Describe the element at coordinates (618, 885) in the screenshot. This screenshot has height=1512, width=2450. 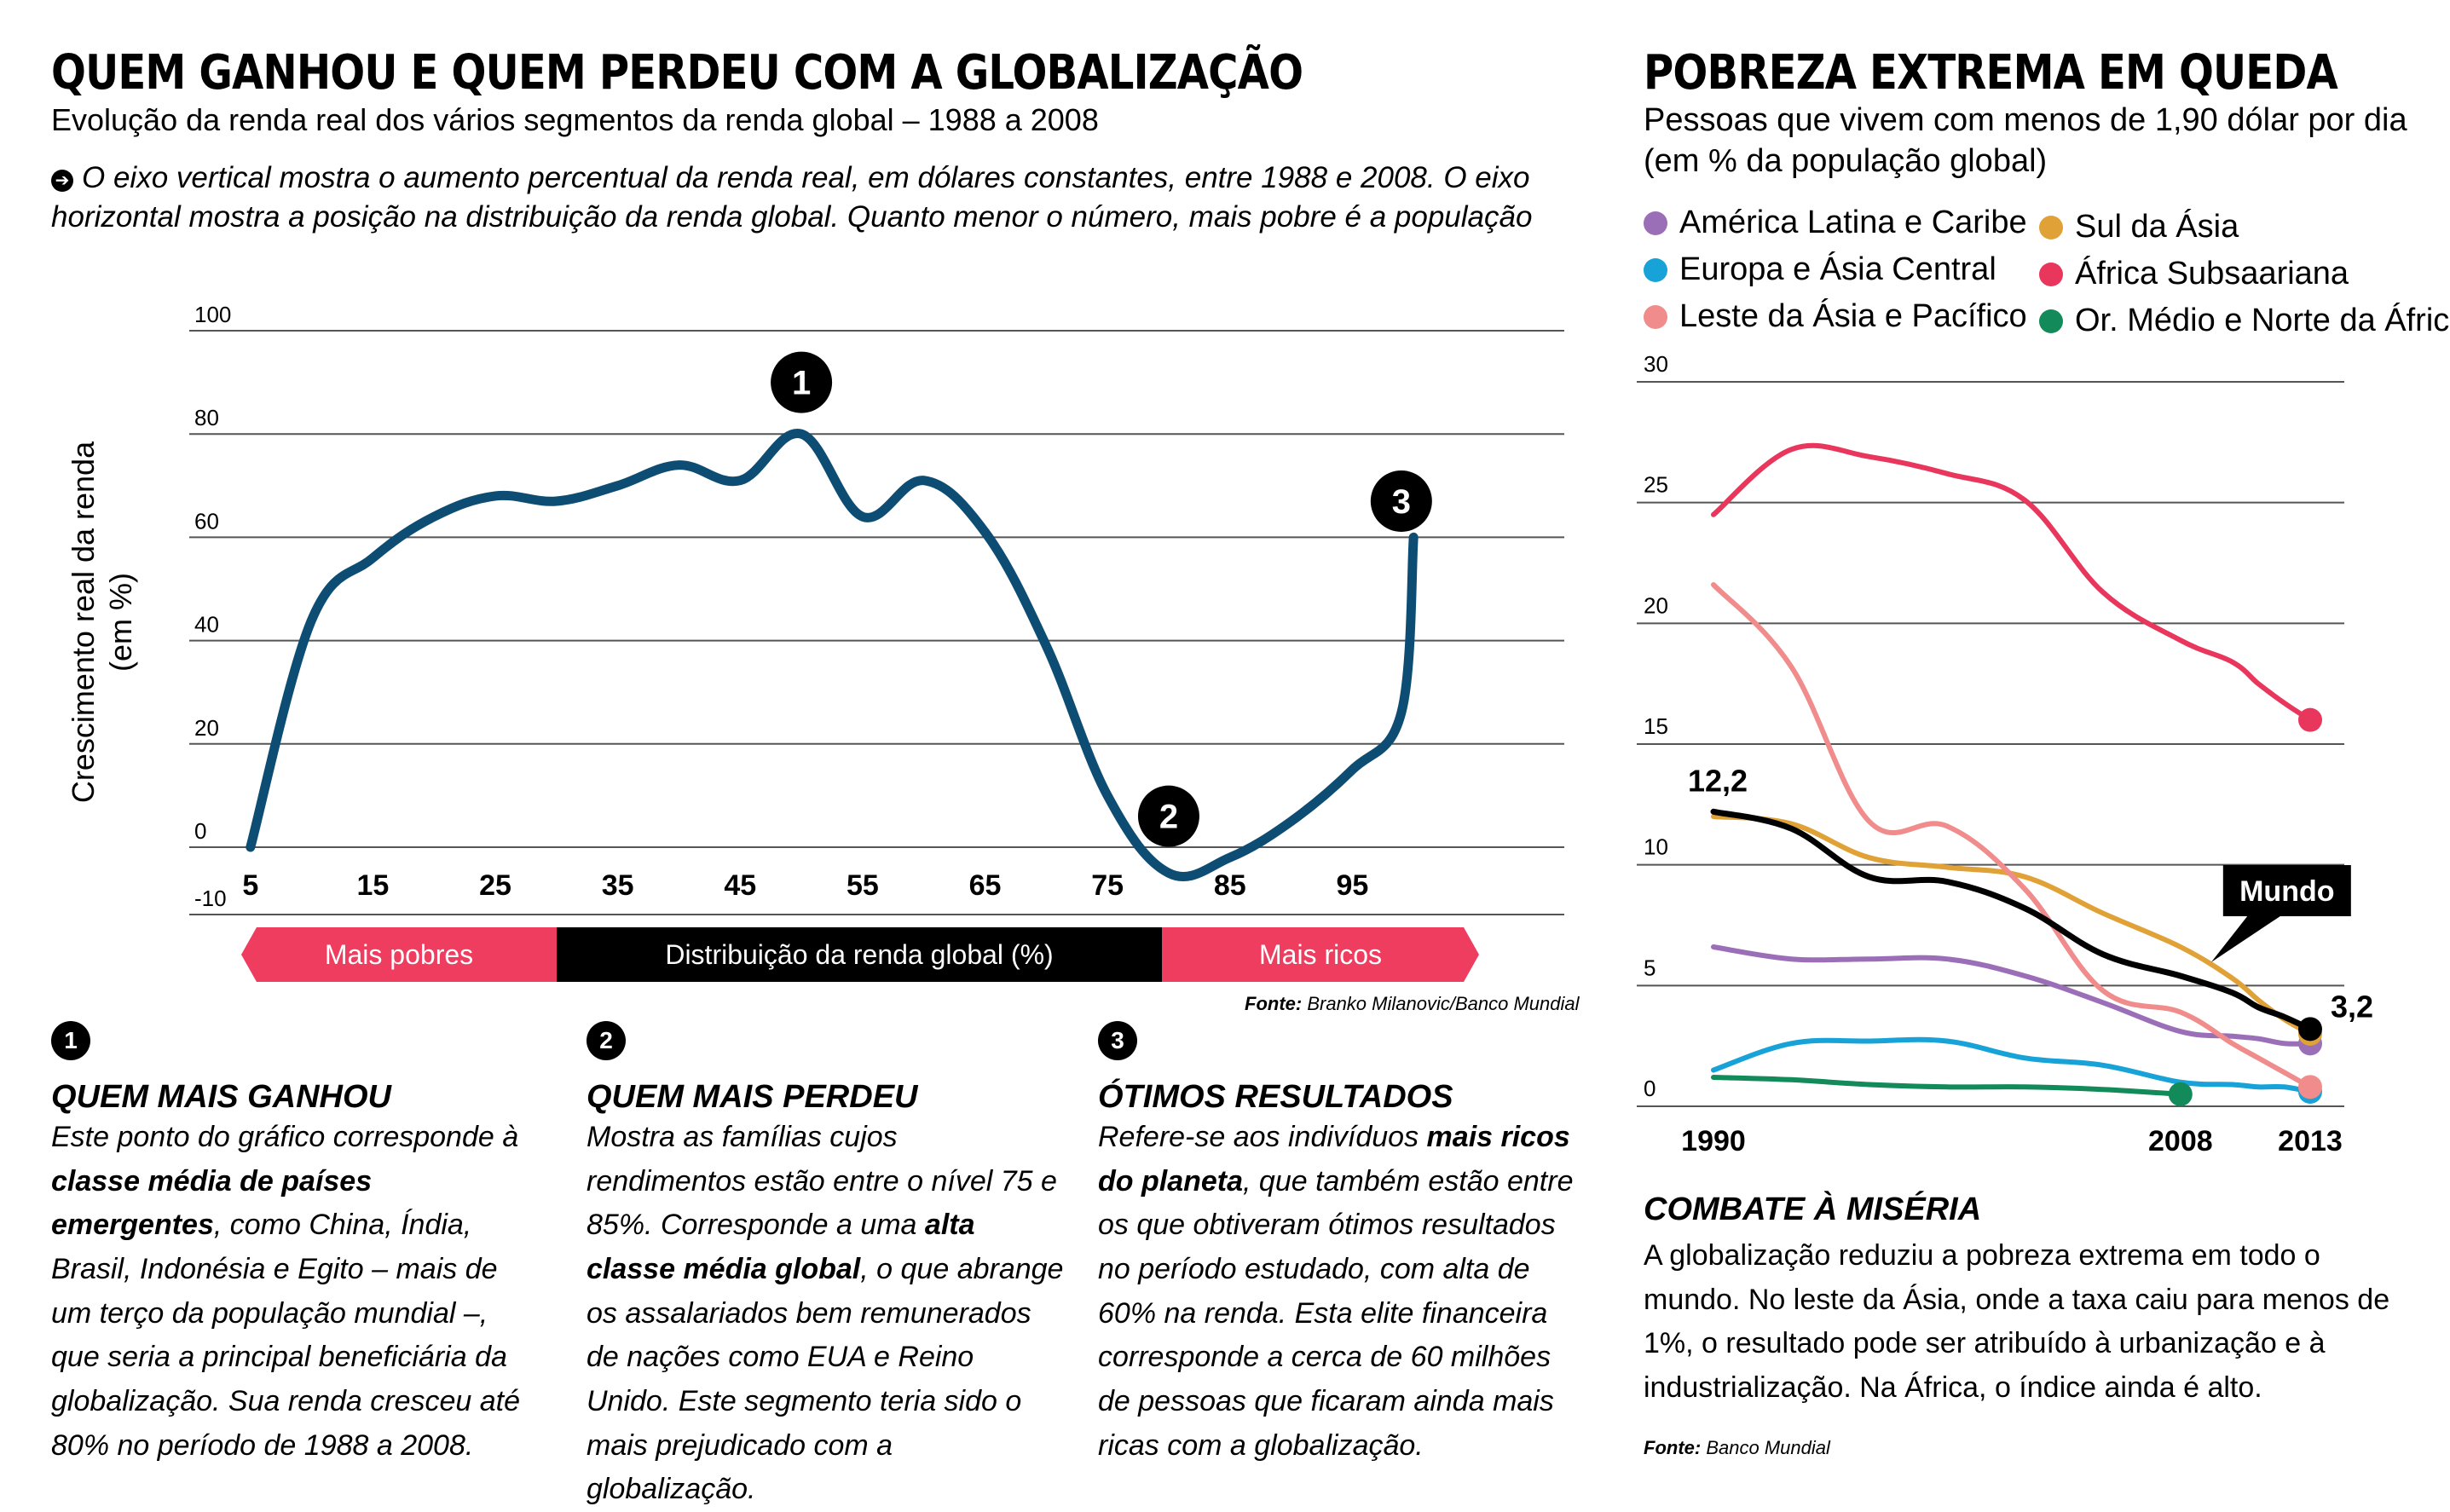
I see `left-x-tick-label: 35` at that location.